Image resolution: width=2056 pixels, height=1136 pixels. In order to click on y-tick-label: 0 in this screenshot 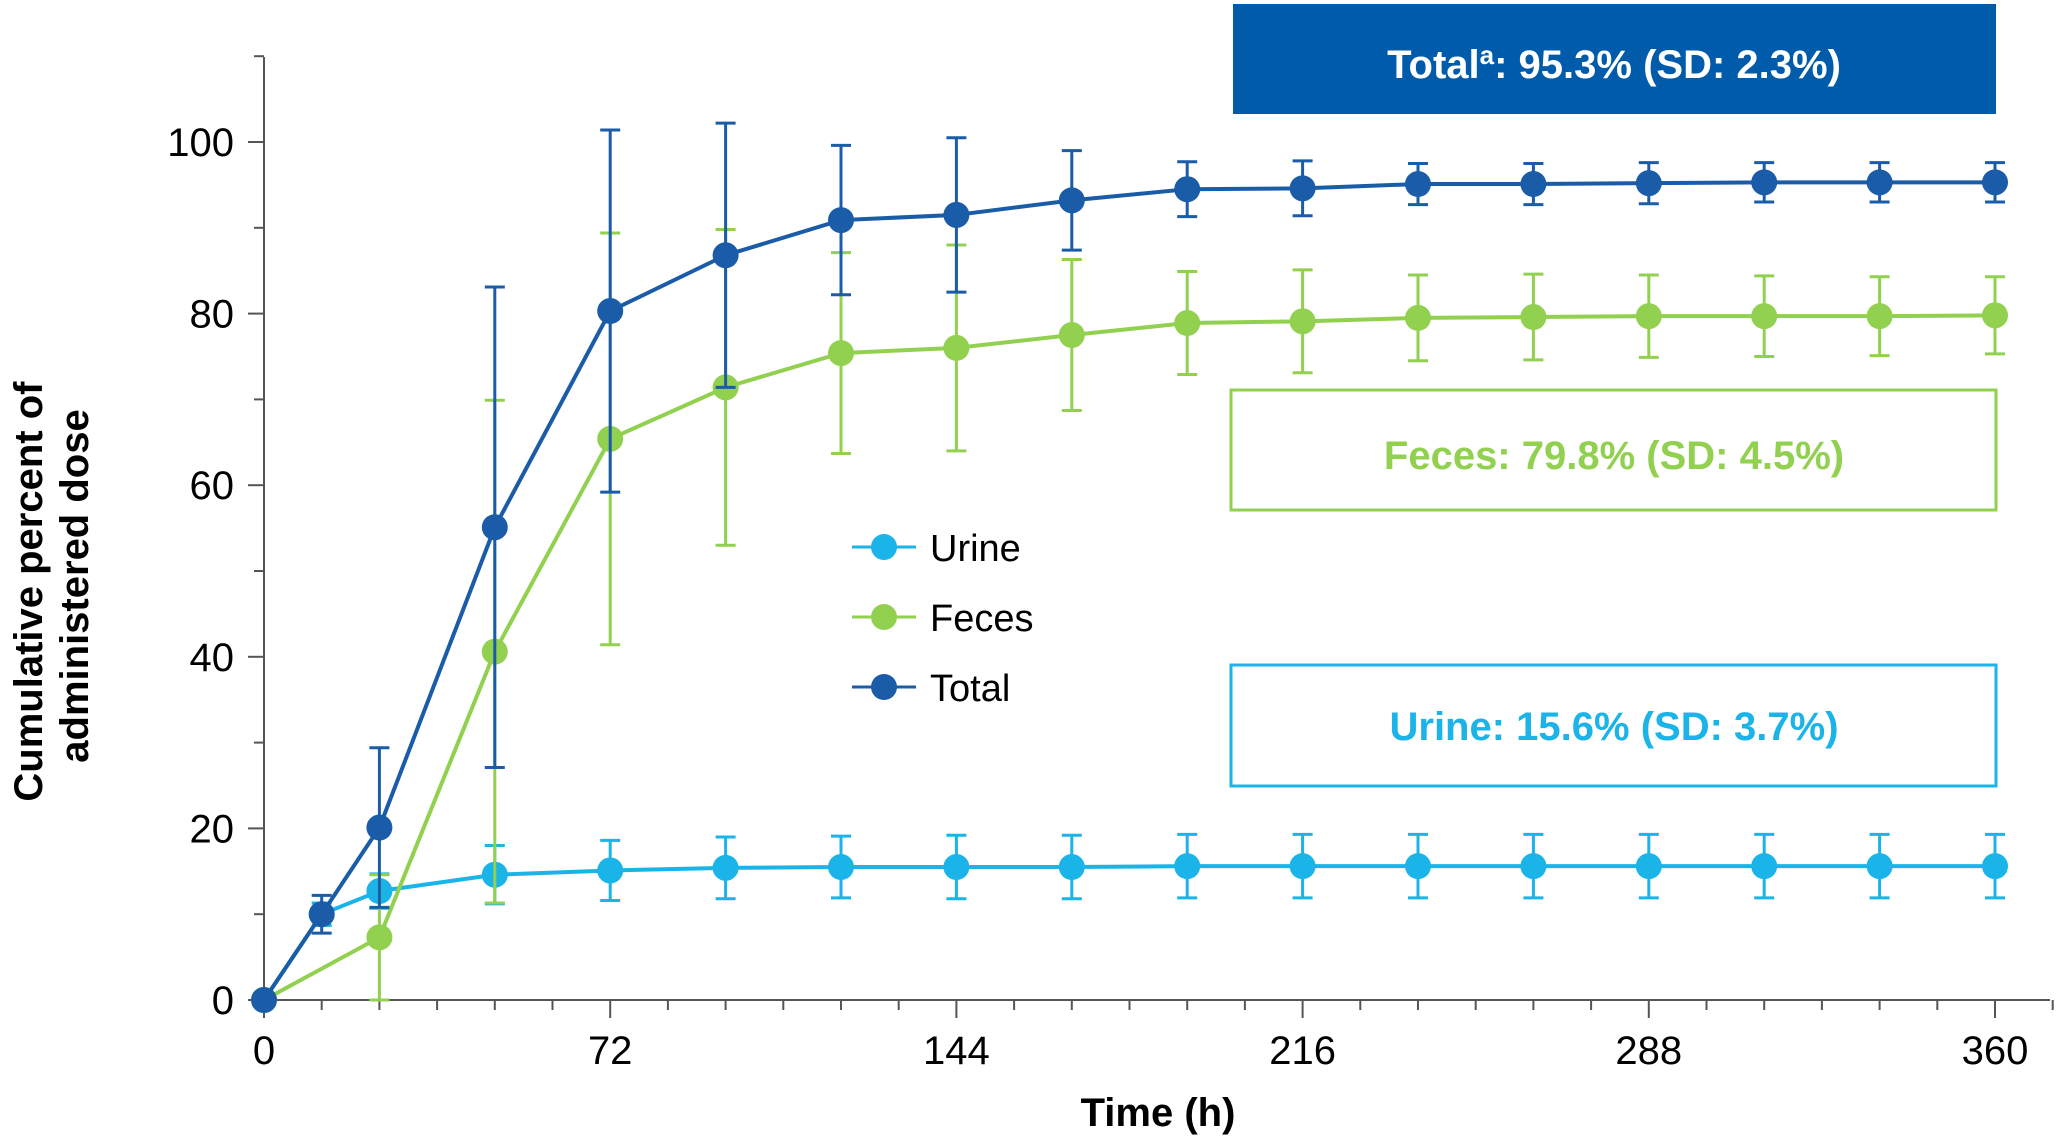, I will do `click(223, 1001)`.